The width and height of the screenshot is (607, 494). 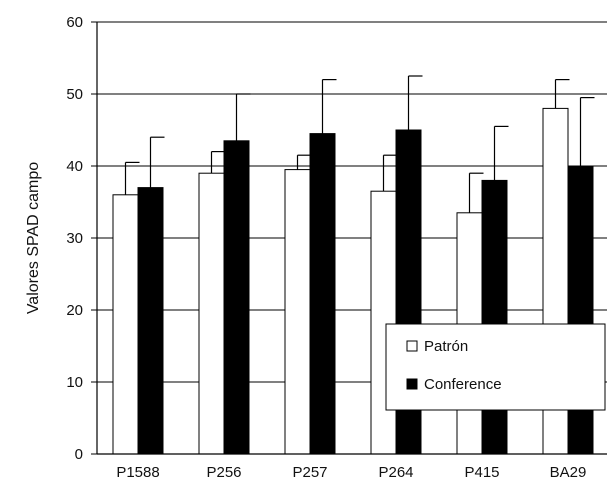 What do you see at coordinates (137, 472) in the screenshot?
I see `x-tick-label: P1588` at bounding box center [137, 472].